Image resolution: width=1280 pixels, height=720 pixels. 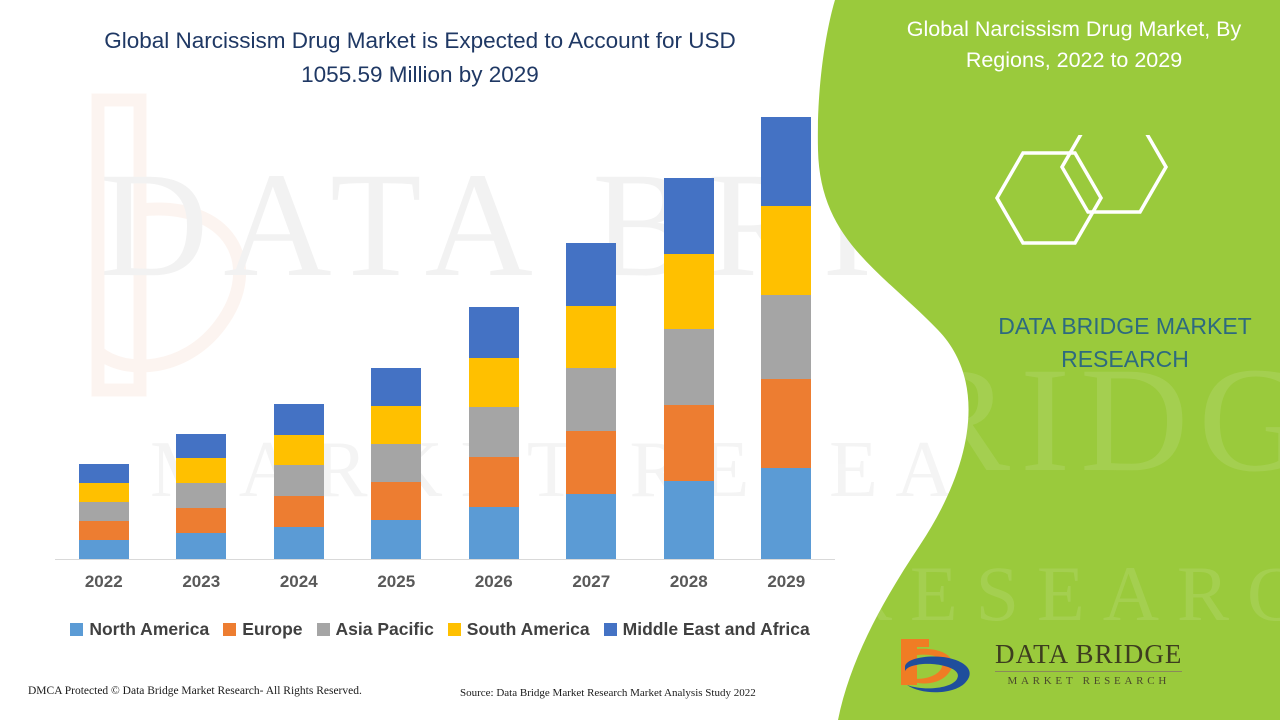 What do you see at coordinates (935, 666) in the screenshot?
I see `data-bridge-logo-mark-icon` at bounding box center [935, 666].